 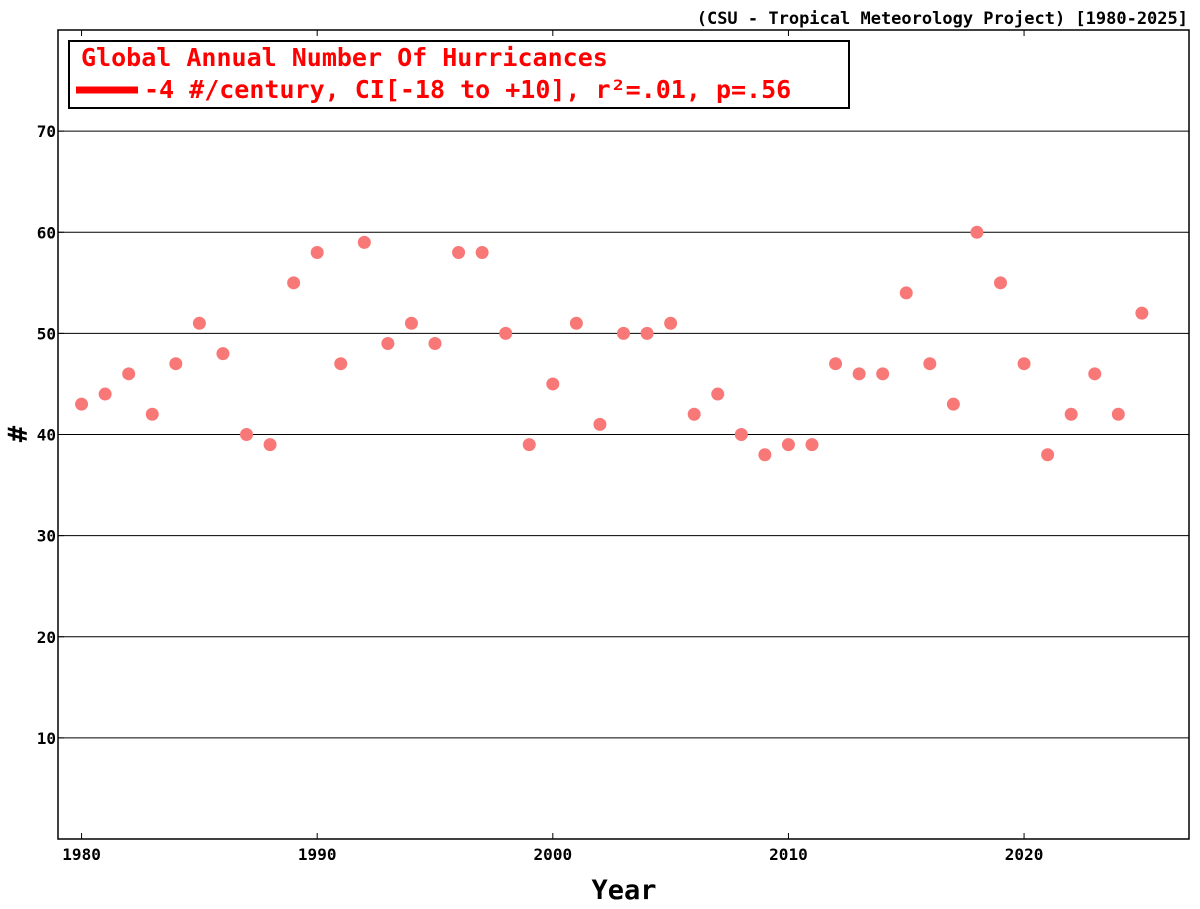 I want to click on x-tick-label: 2020, so click(x=1024, y=854).